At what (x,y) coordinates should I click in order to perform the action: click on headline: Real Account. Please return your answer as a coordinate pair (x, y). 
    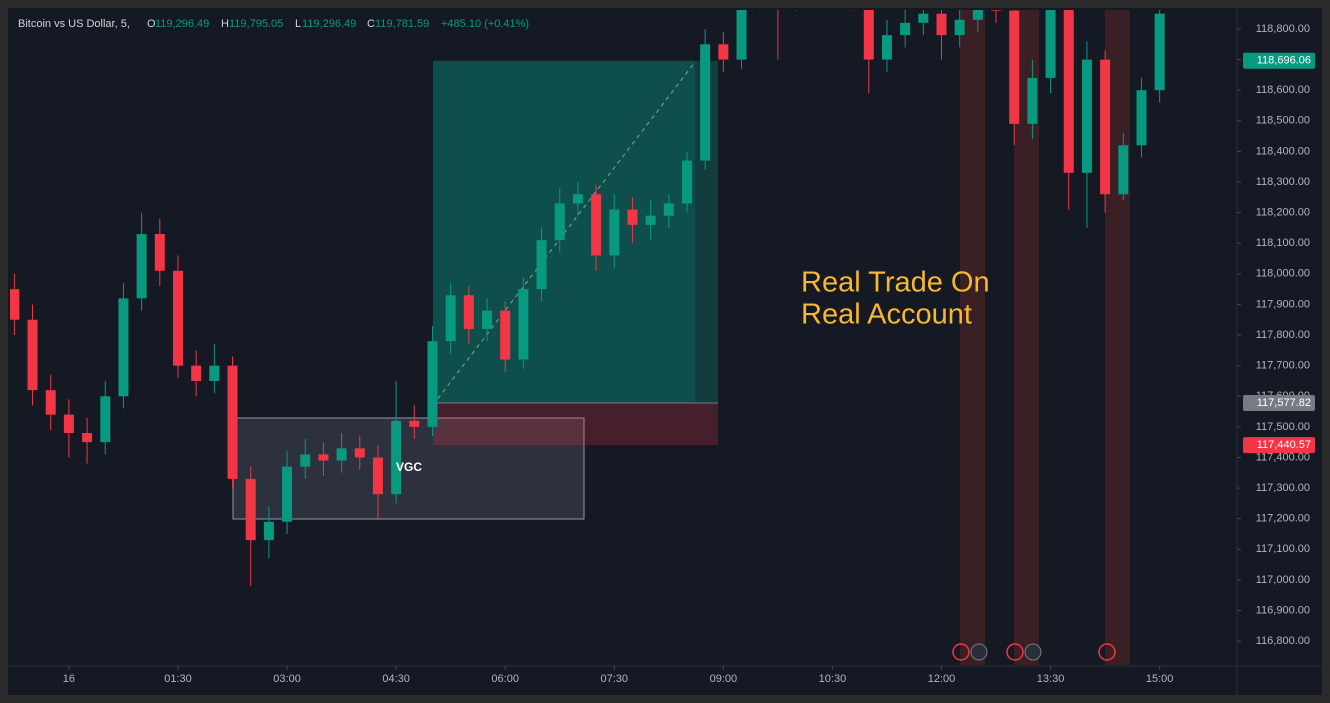
    Looking at the image, I should click on (886, 315).